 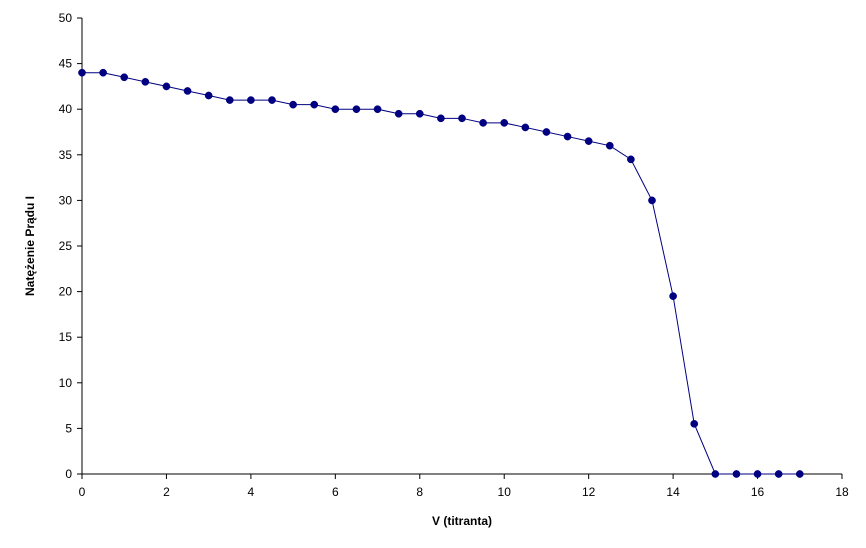 I want to click on x-tick-label: 12, so click(x=589, y=492).